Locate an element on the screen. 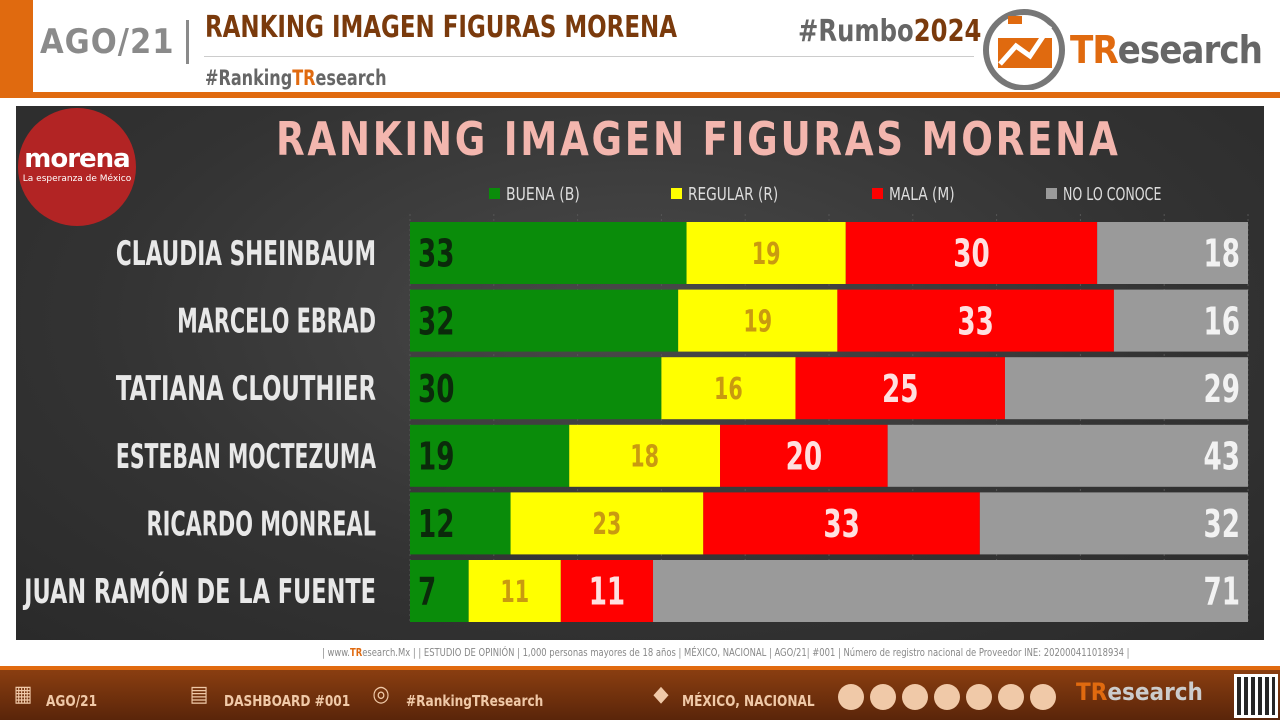 The width and height of the screenshot is (1280, 720). dashboard-icon: ▤ is located at coordinates (199, 694).